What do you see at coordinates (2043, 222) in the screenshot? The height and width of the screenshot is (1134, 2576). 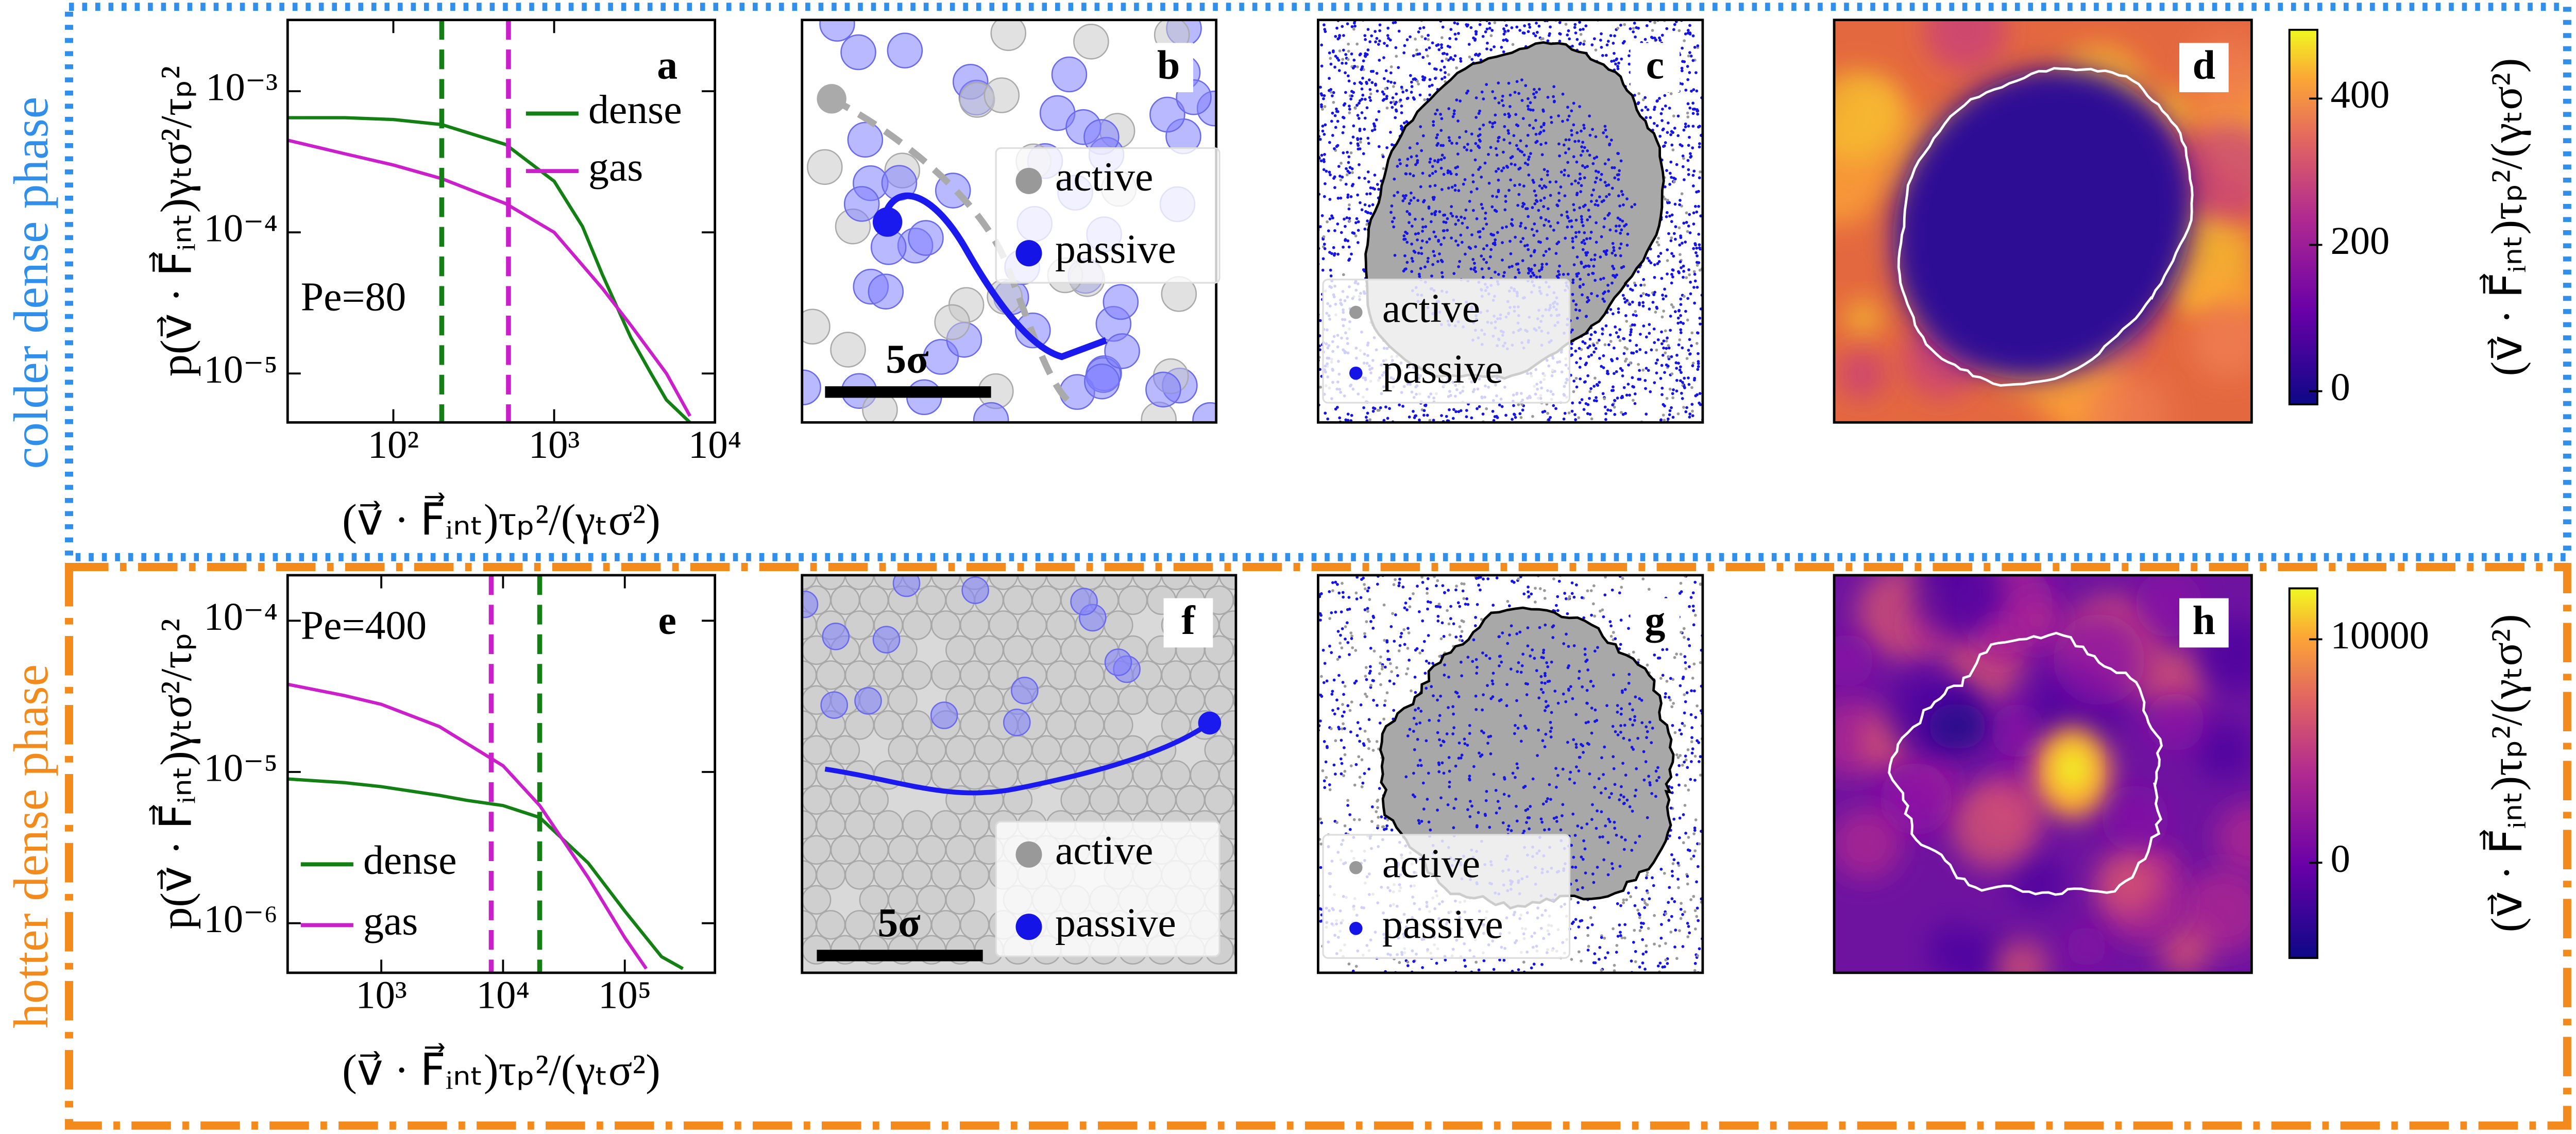 I see `heatmap` at bounding box center [2043, 222].